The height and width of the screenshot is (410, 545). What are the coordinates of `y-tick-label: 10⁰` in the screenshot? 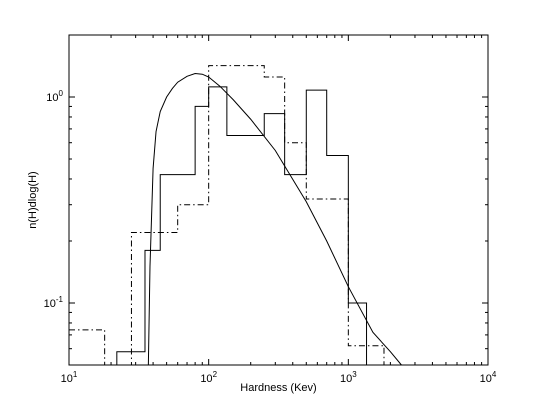 It's located at (54, 96).